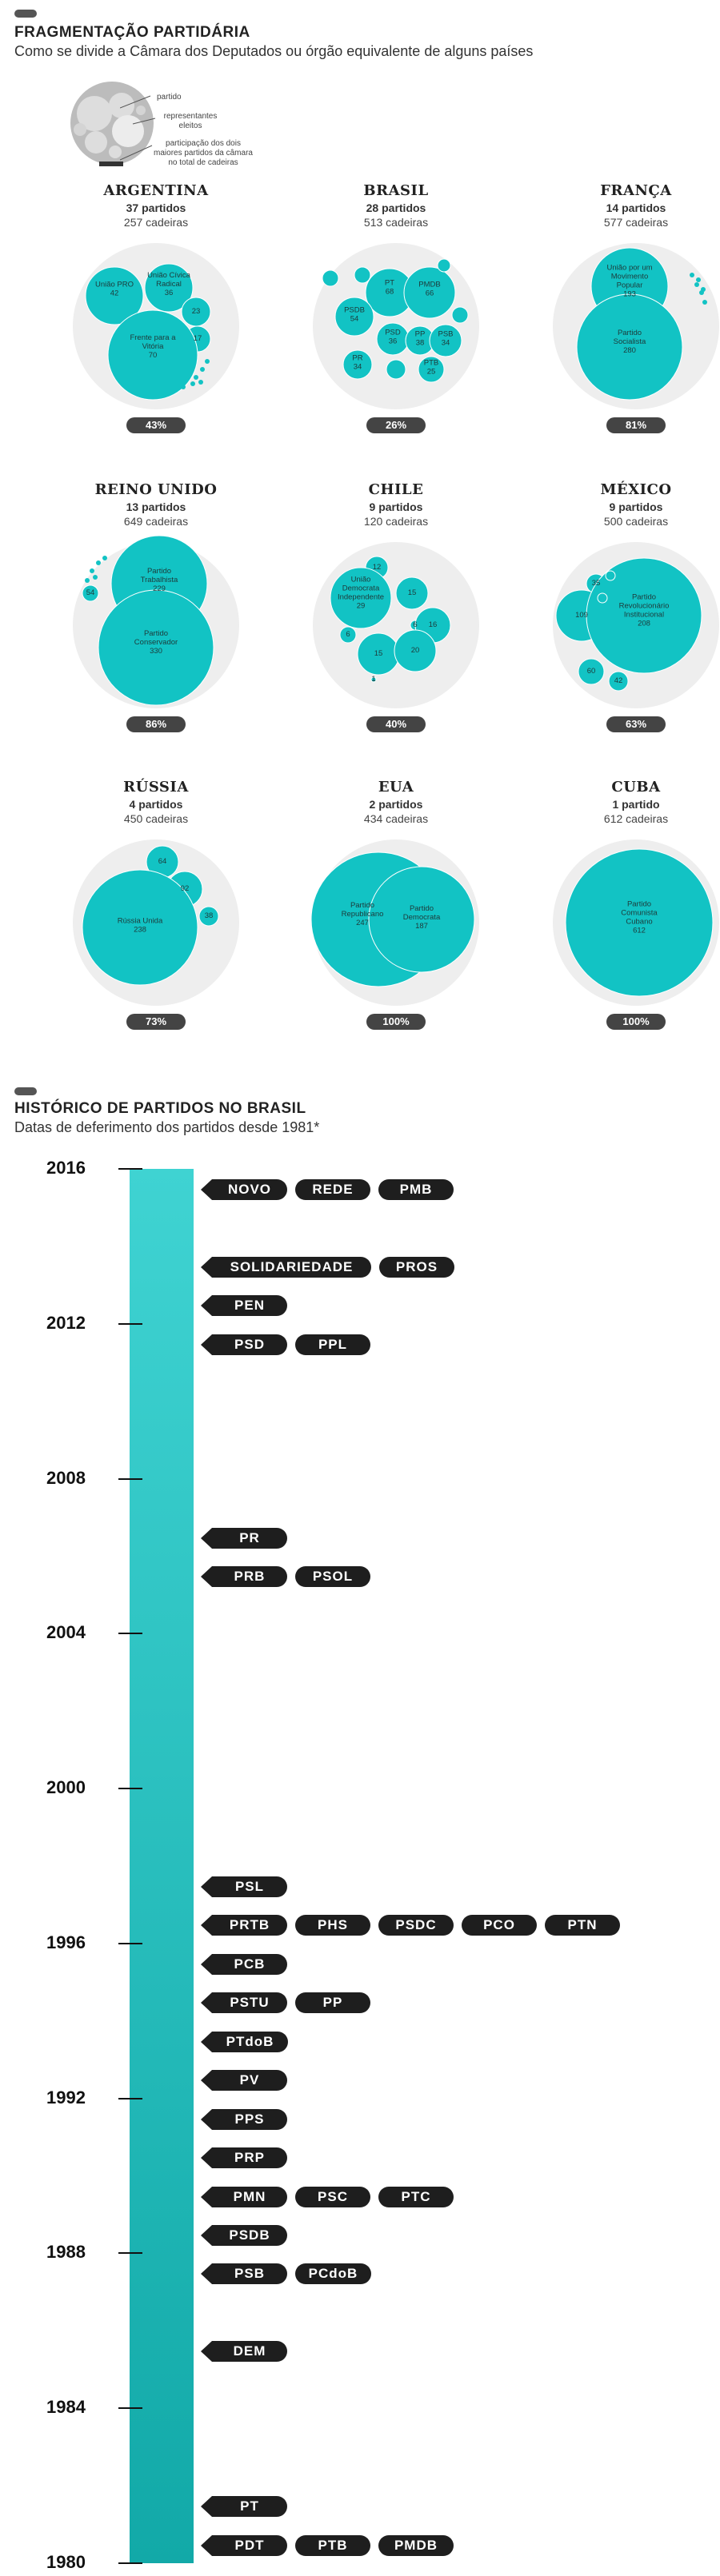  What do you see at coordinates (66, 1323) in the screenshot?
I see `year-tick-label: 2012` at bounding box center [66, 1323].